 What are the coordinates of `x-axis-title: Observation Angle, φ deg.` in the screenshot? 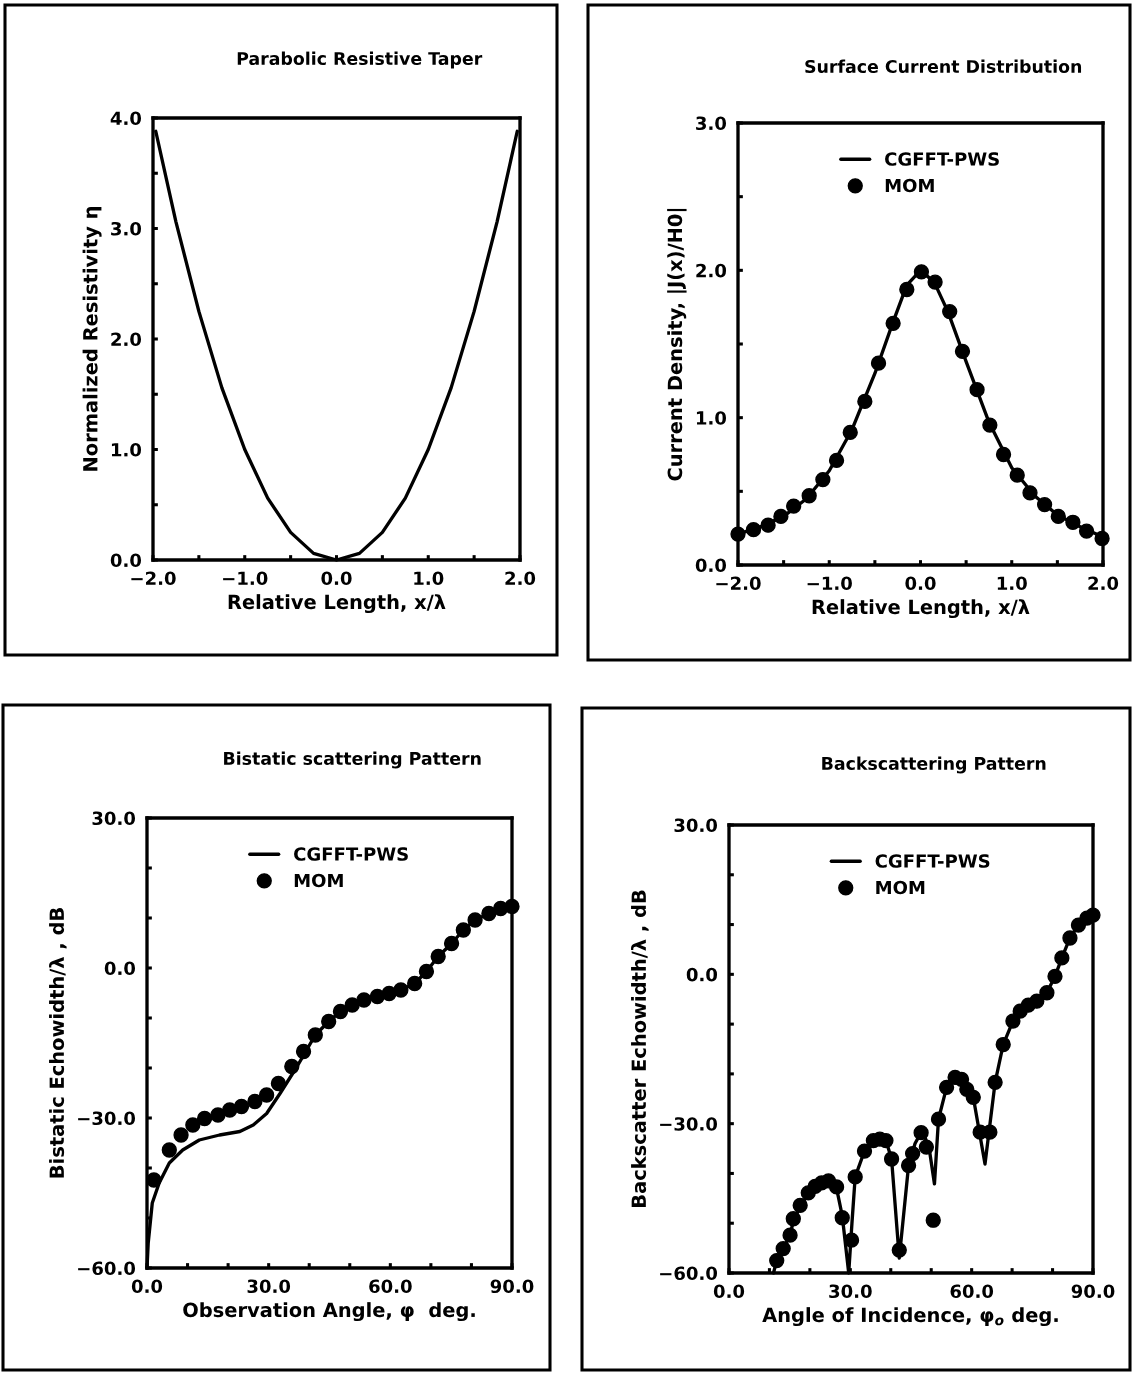 It's located at (329, 1312).